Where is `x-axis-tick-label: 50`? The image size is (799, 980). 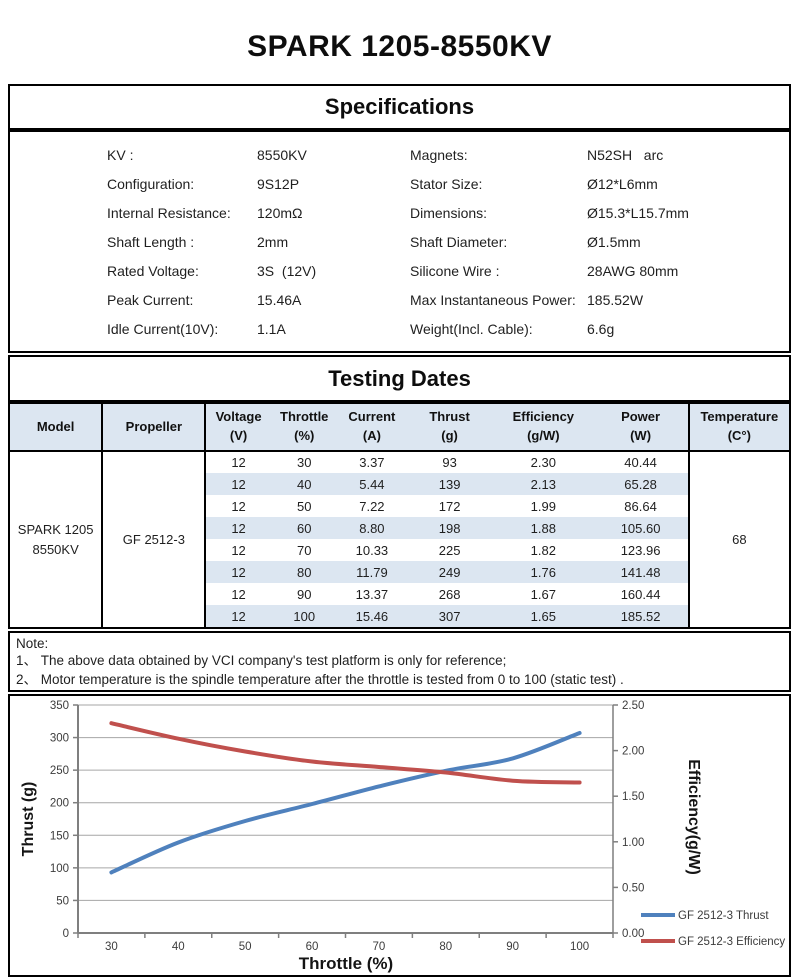 x-axis-tick-label: 50 is located at coordinates (245, 947).